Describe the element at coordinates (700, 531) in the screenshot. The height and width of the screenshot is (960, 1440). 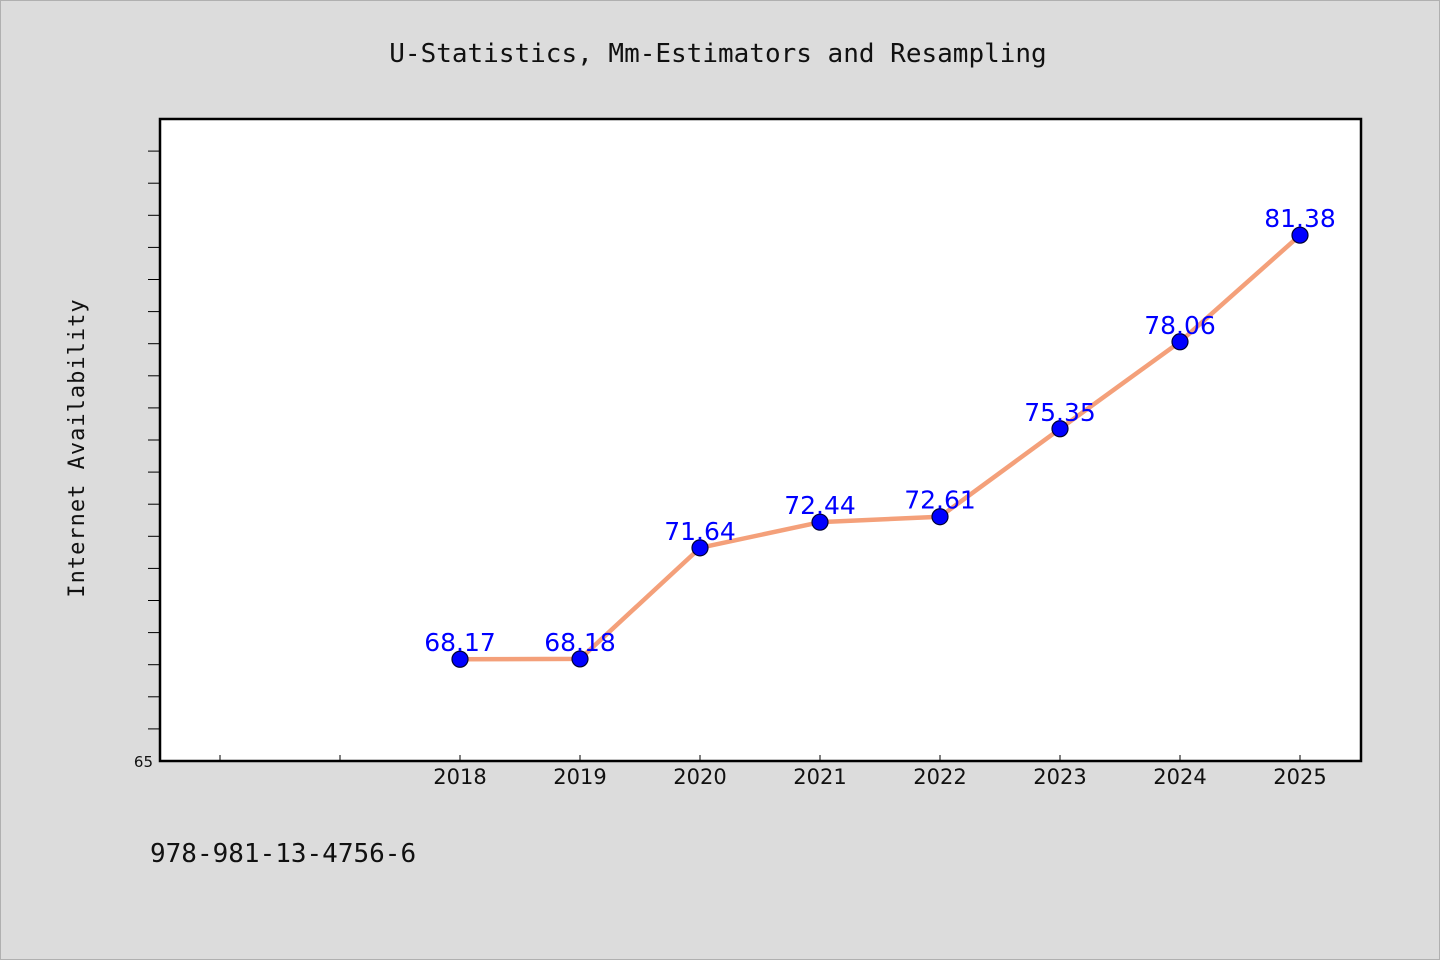
I see `data-label: 71.64` at that location.